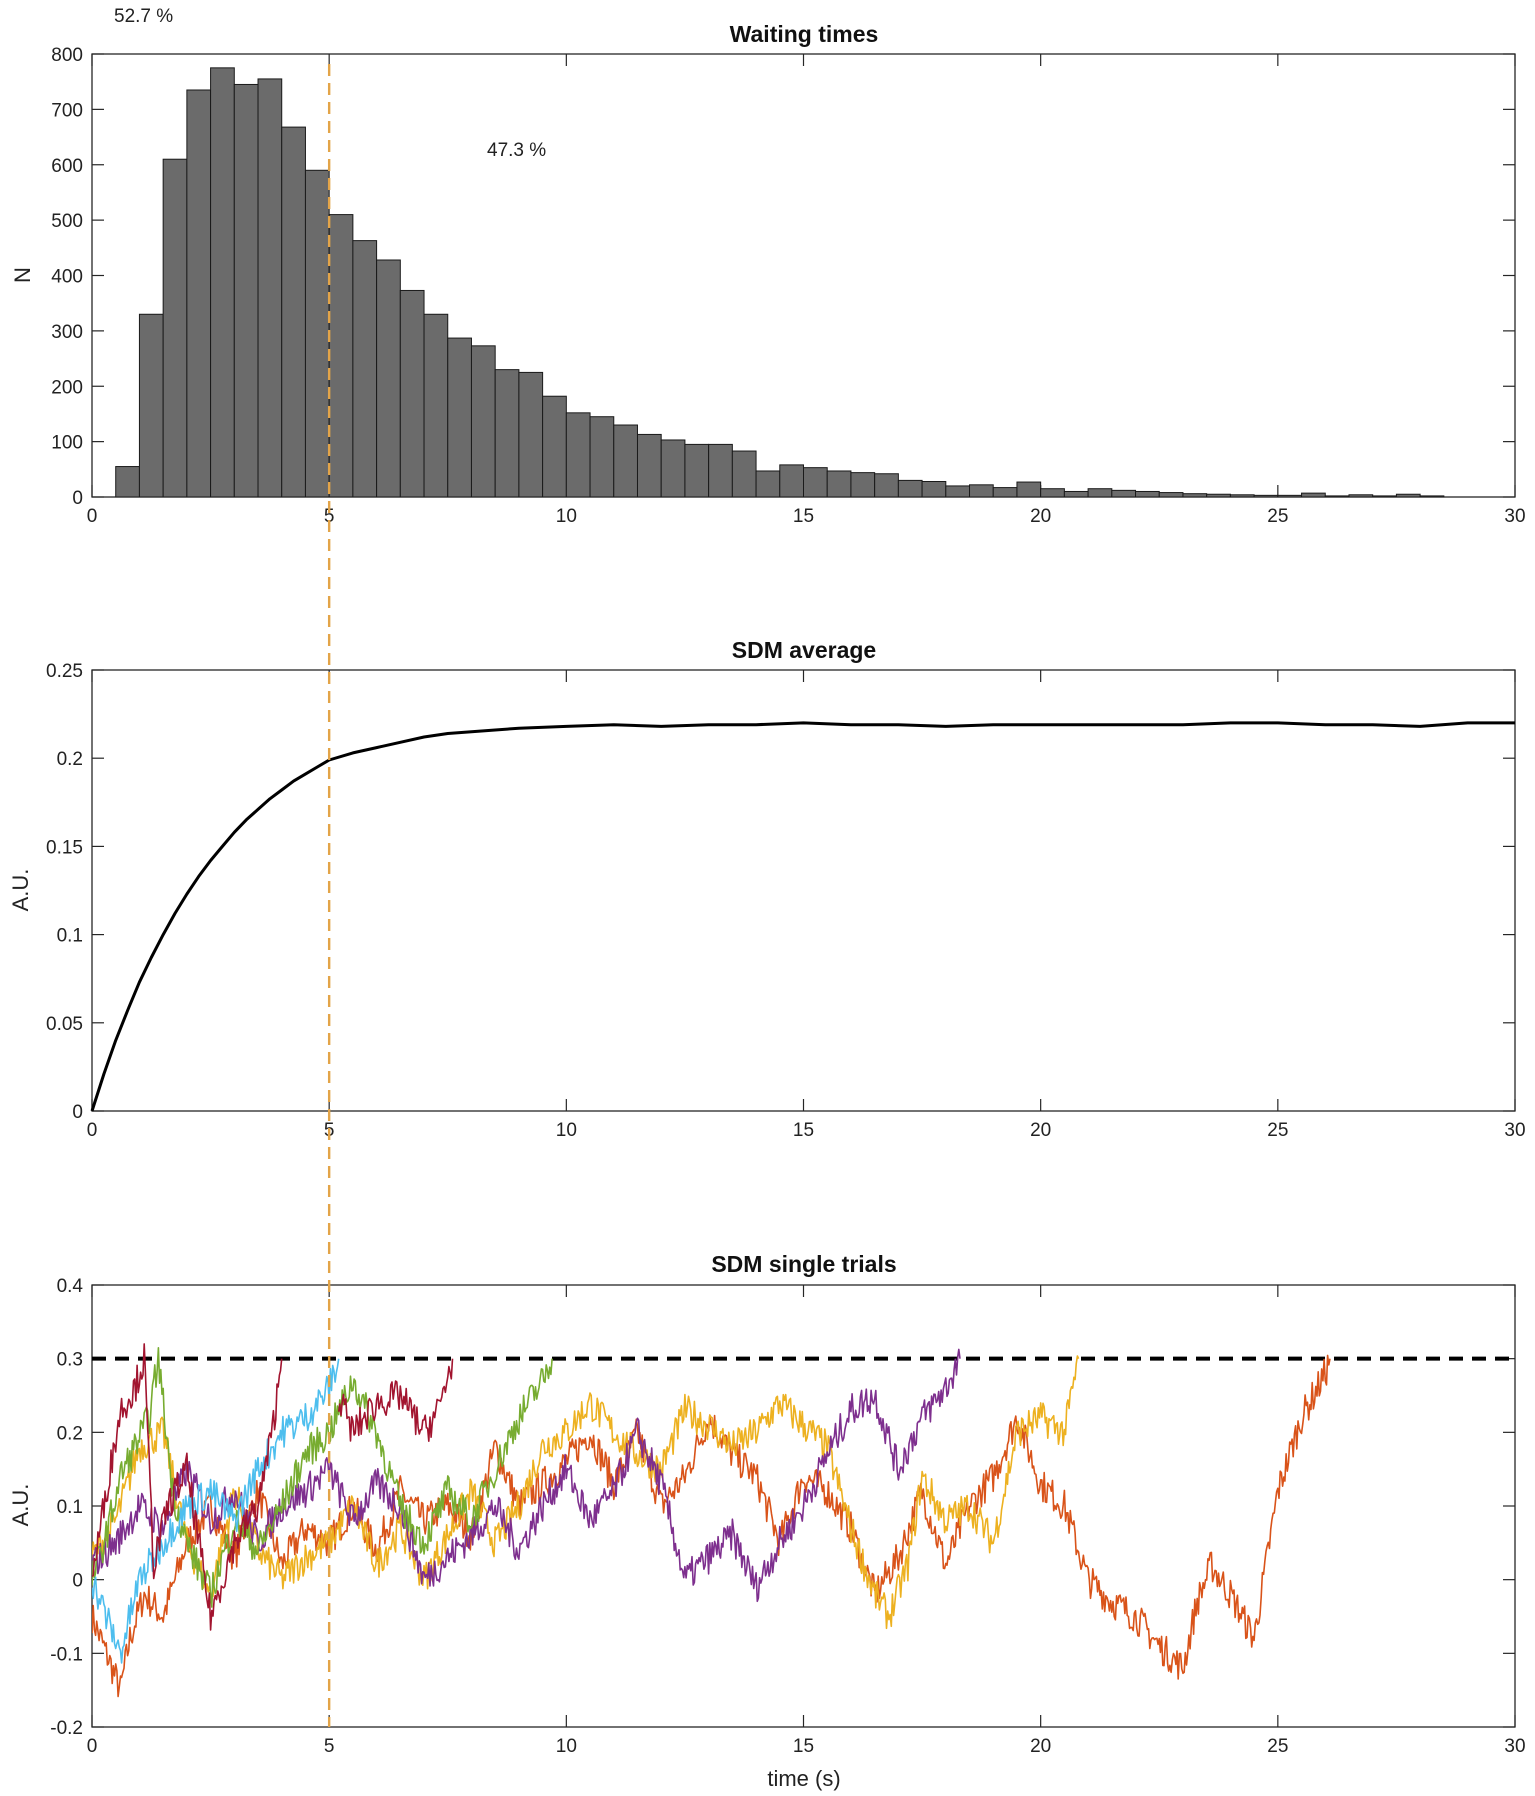 This screenshot has width=1535, height=1796. I want to click on x-axis-label: time (s), so click(803, 1778).